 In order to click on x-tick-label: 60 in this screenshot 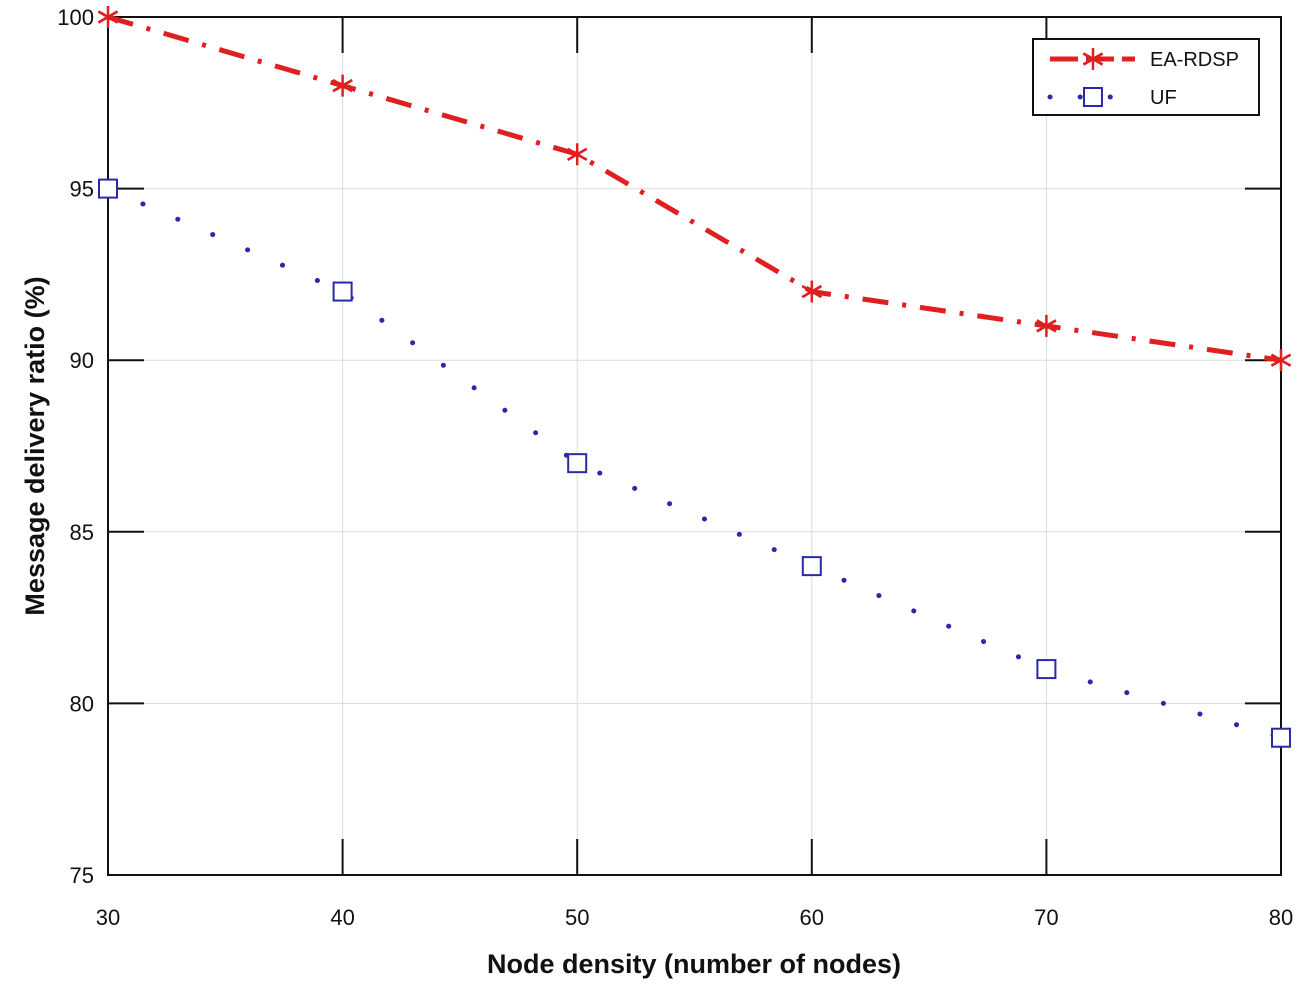, I will do `click(812, 917)`.